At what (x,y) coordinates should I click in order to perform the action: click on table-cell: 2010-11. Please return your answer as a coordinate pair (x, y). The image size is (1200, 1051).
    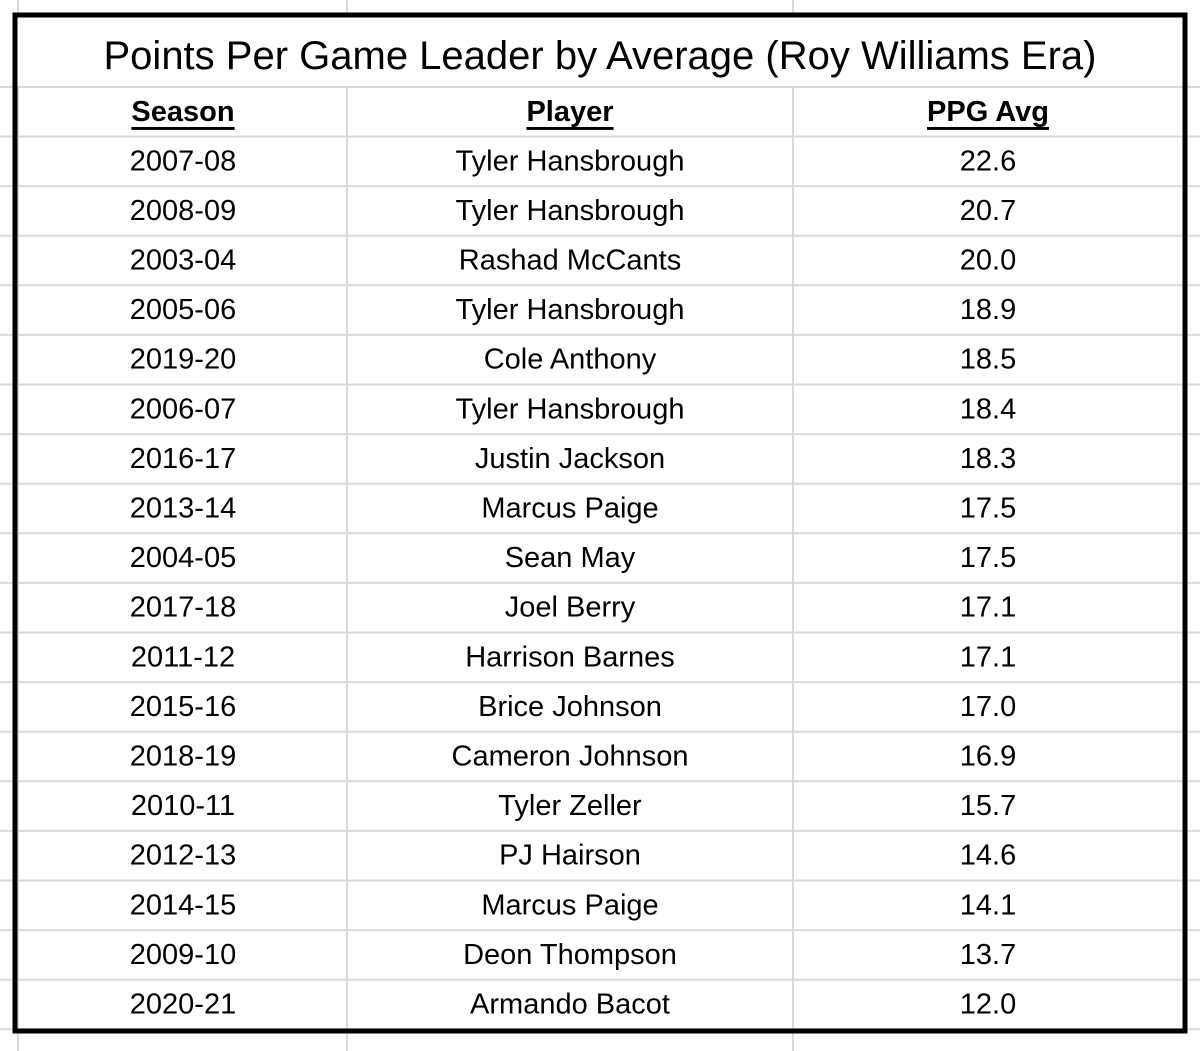
    Looking at the image, I should click on (183, 806).